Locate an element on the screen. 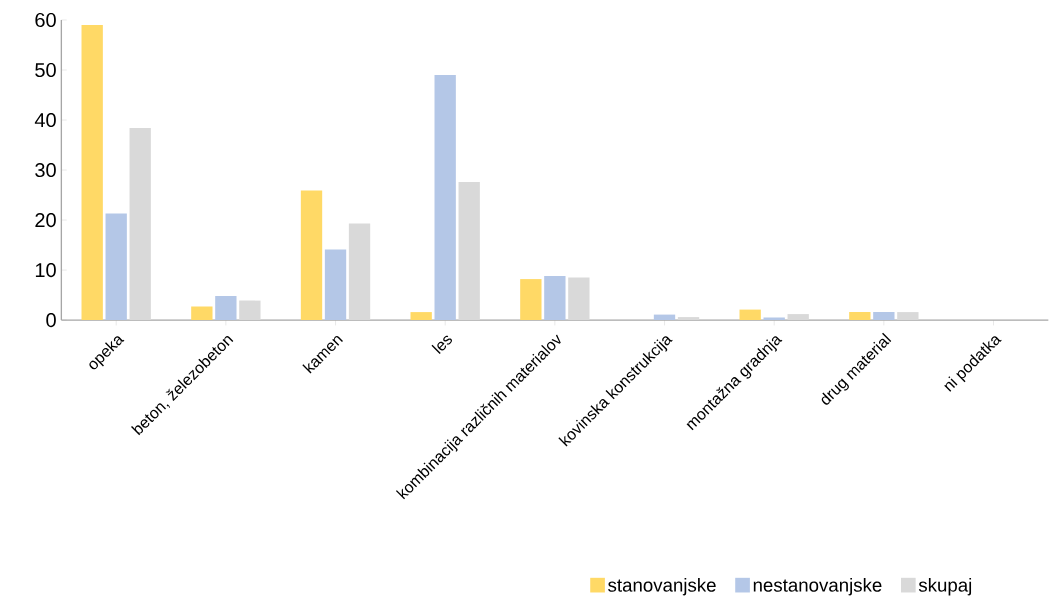 Image resolution: width=1059 pixels, height=606 pixels. y-tick-label: 20 is located at coordinates (45, 220).